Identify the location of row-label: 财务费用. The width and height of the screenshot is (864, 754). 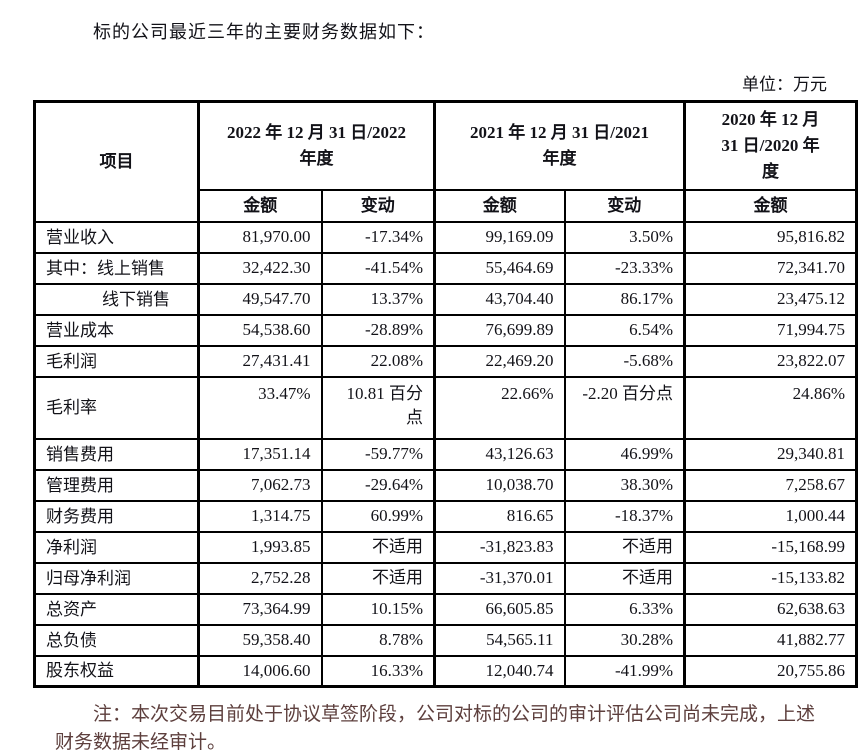
(116, 516).